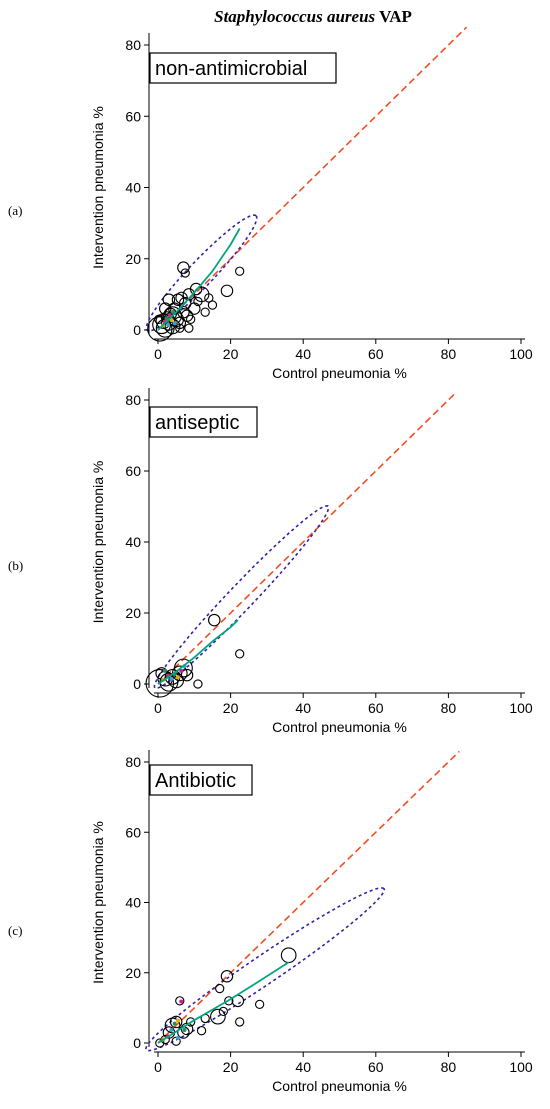 The height and width of the screenshot is (1109, 550). I want to click on figure-title-italic: Staphylococcus aureus, so click(294, 16).